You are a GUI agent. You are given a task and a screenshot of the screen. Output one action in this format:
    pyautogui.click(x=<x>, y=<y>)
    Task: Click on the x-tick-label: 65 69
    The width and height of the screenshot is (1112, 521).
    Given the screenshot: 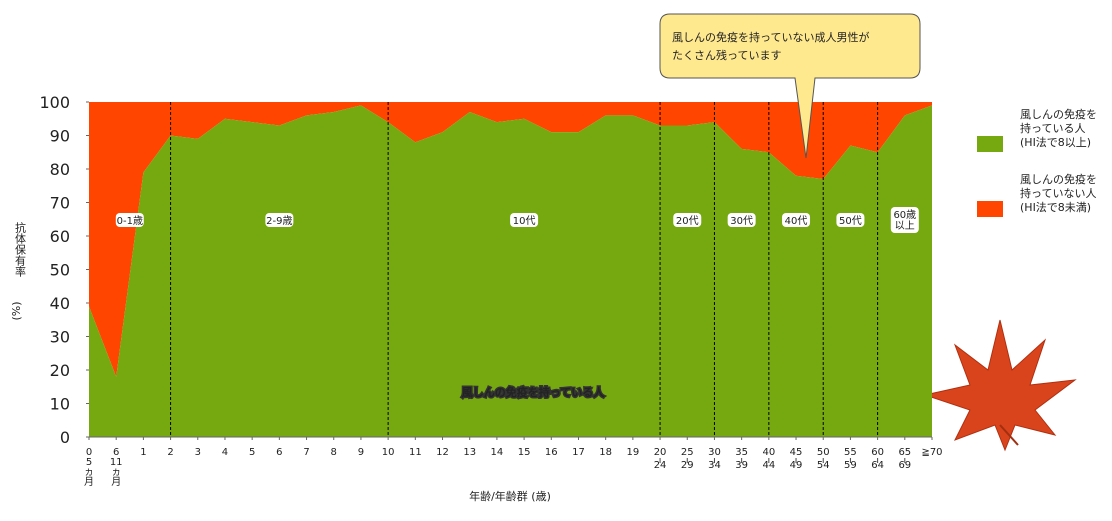 What is the action you would take?
    pyautogui.click(x=904, y=459)
    